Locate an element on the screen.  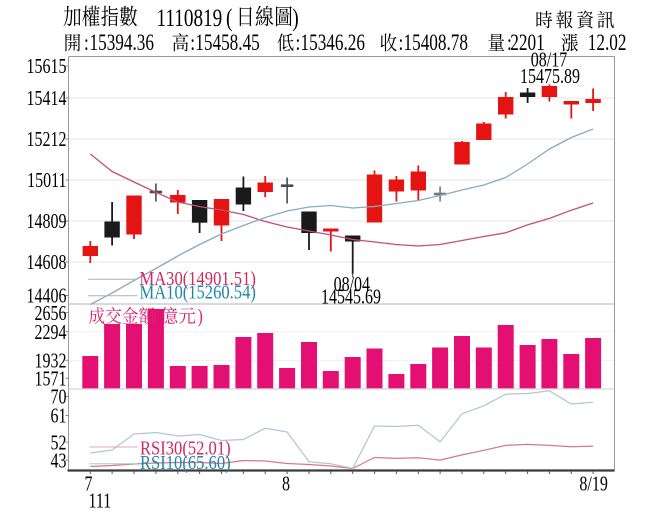
svg-text: 08/17 is located at coordinates (549, 60).